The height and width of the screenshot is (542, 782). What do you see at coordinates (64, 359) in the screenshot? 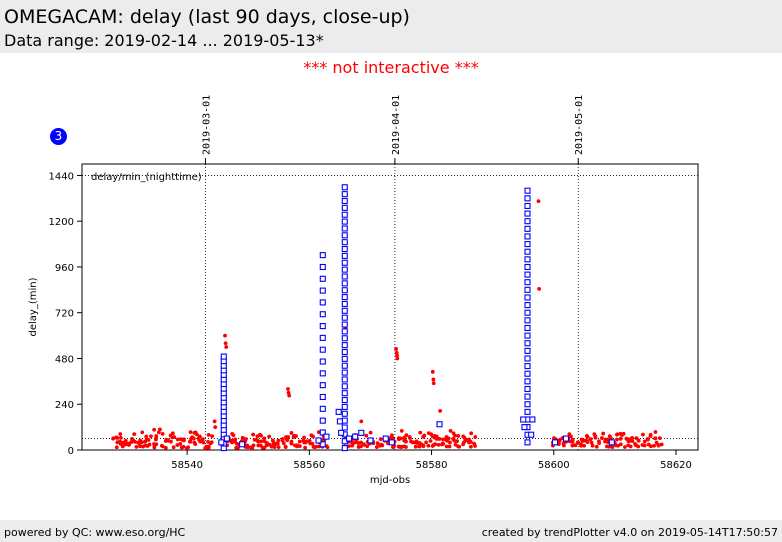
I see `y-tick-label: 480` at bounding box center [64, 359].